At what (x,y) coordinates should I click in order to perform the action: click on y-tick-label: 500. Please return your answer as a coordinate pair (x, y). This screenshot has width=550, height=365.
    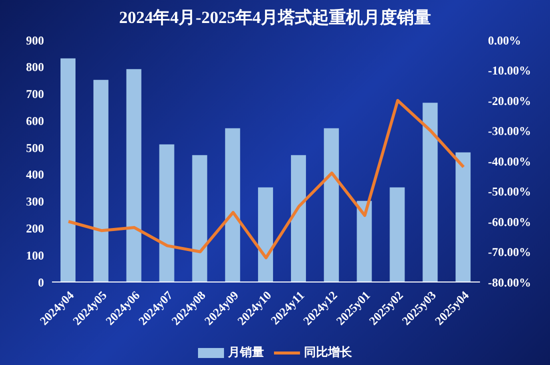
    Looking at the image, I should click on (35, 147).